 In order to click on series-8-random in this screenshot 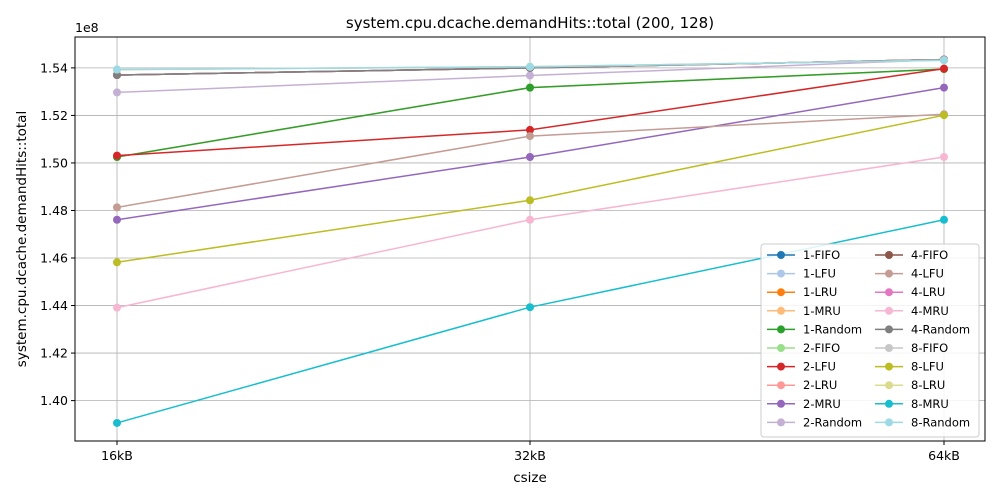, I will do `click(530, 65)`.